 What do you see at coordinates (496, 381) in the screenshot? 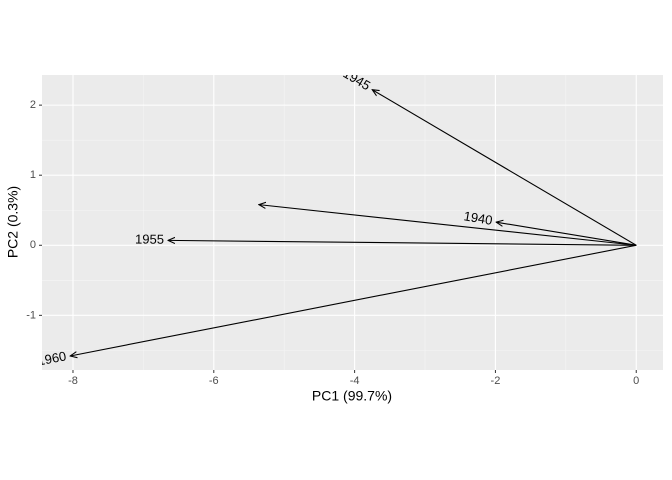
I see `x-tick-label: -2` at bounding box center [496, 381].